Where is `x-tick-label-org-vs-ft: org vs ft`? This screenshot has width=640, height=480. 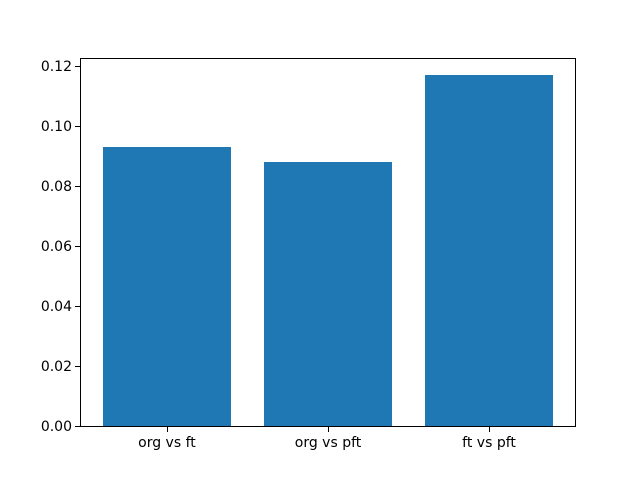 x-tick-label-org-vs-ft: org vs ft is located at coordinates (167, 443).